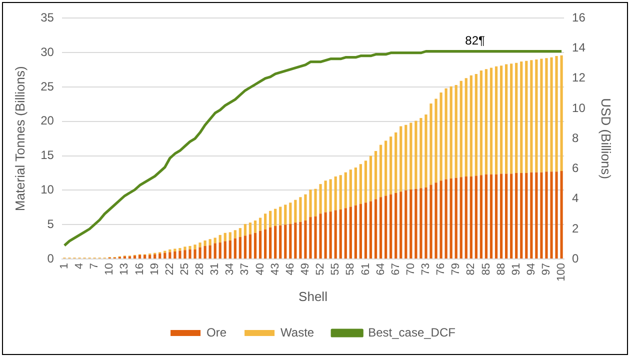 The width and height of the screenshot is (632, 359). What do you see at coordinates (576, 137) in the screenshot?
I see `y2-tick-label: 8` at bounding box center [576, 137].